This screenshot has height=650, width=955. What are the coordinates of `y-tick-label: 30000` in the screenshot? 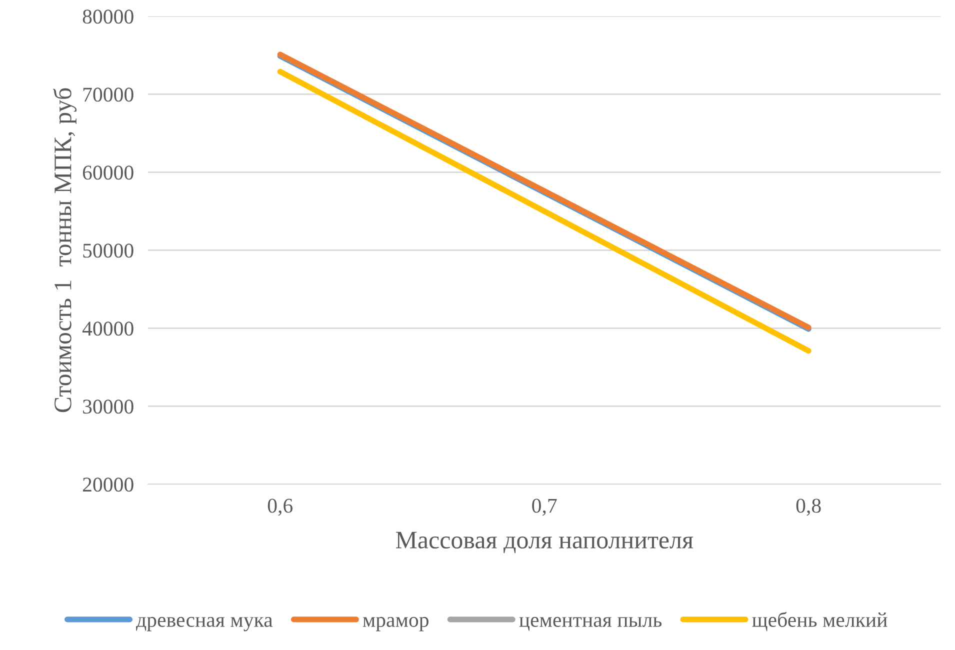 It's located at (108, 407).